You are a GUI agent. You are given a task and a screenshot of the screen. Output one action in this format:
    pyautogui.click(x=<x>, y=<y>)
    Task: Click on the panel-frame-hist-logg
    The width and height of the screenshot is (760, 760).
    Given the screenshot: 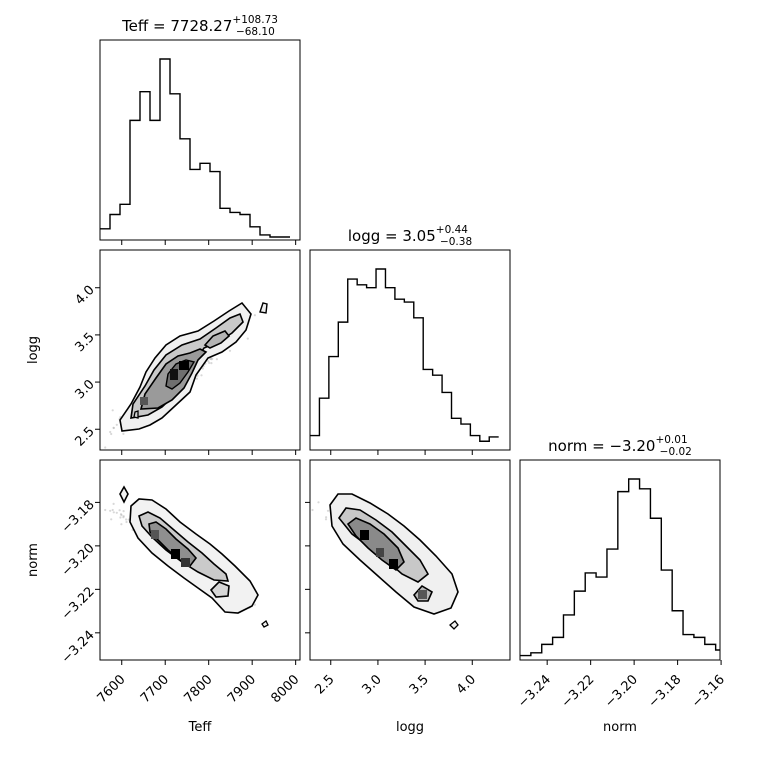 What is the action you would take?
    pyautogui.click(x=410, y=350)
    